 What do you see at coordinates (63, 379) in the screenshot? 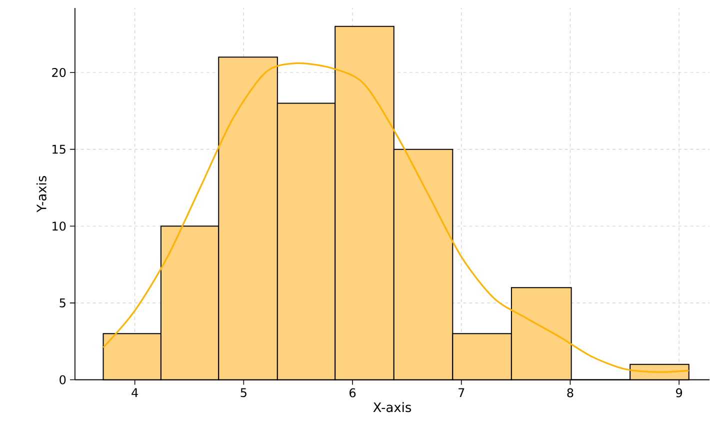
I see `y-tick-label: 0` at bounding box center [63, 379].